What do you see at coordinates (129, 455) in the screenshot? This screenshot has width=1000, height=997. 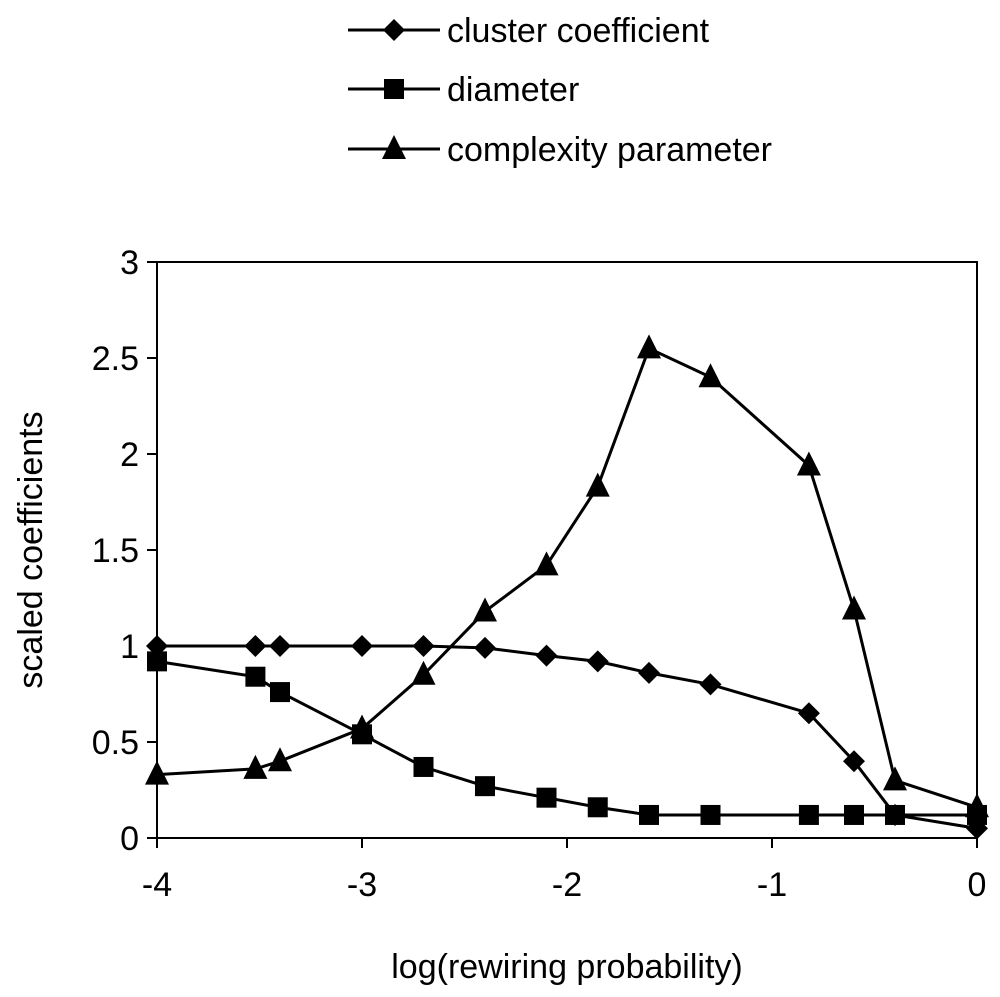 I see `y-tick-label: 2` at bounding box center [129, 455].